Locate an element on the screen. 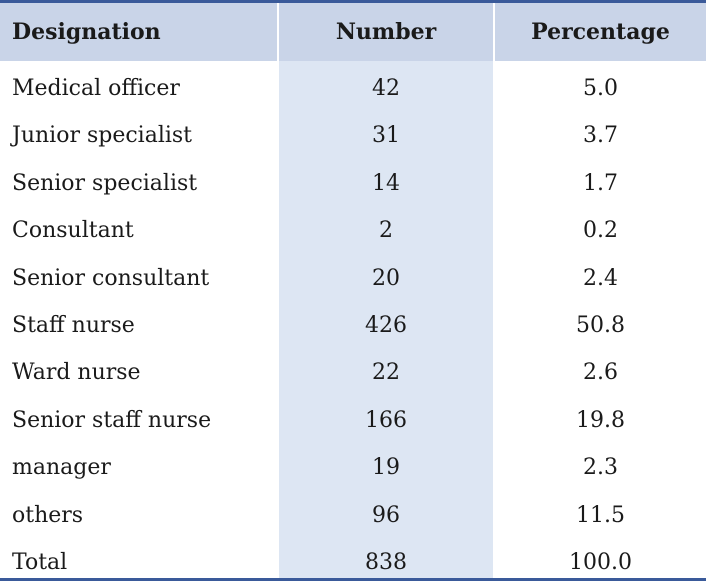 Image resolution: width=706 pixels, height=586 pixels. table-row: others 96 11.5 is located at coordinates (353, 515).